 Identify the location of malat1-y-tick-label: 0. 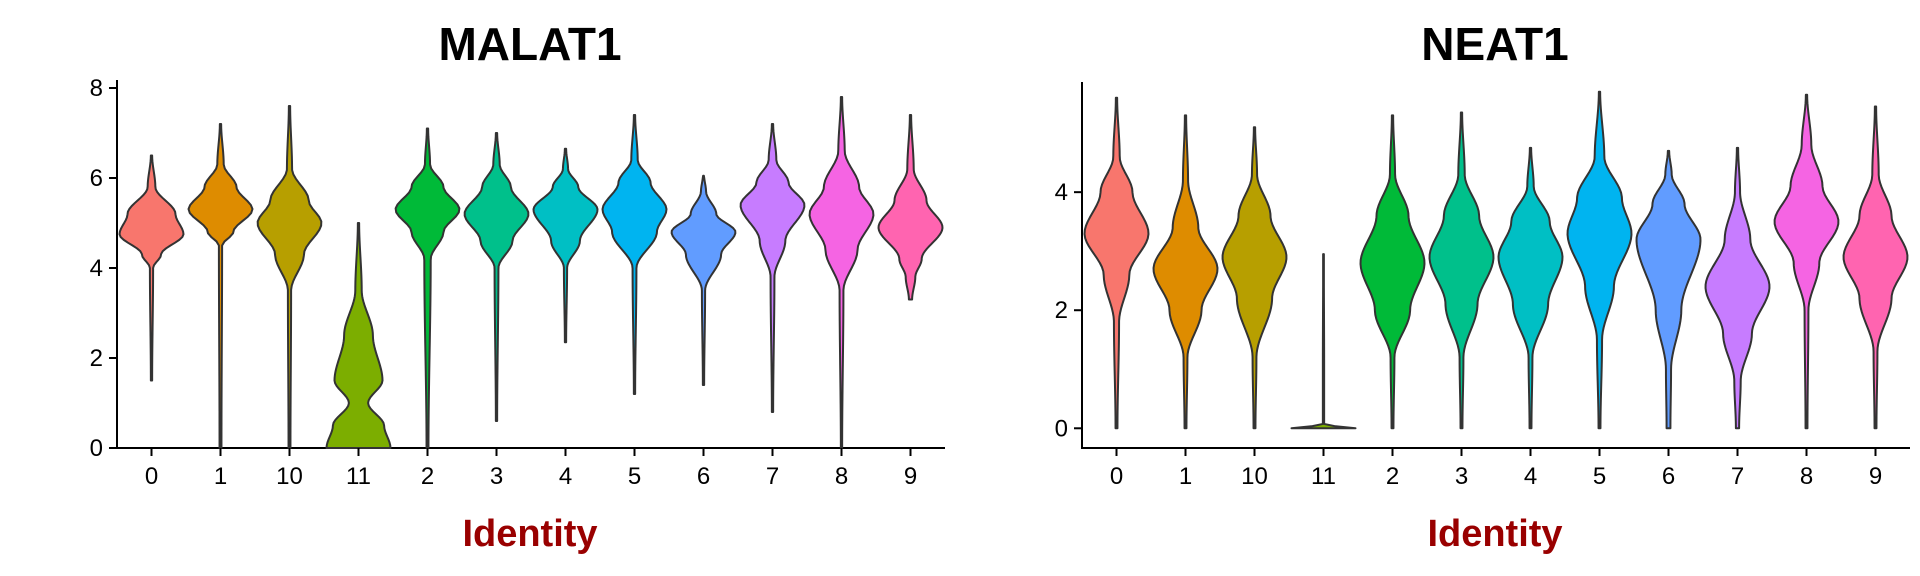
(96, 448).